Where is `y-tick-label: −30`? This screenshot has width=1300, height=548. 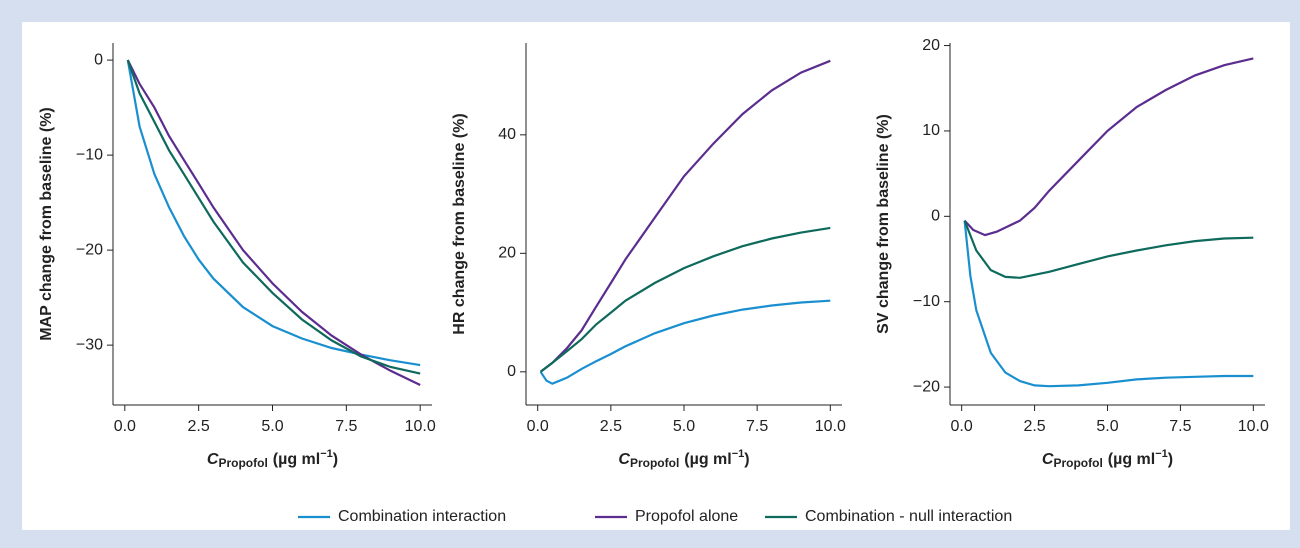 y-tick-label: −30 is located at coordinates (89, 344).